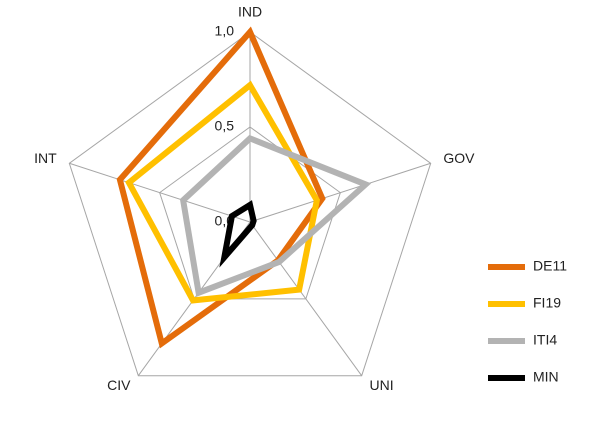  What do you see at coordinates (459, 158) in the screenshot?
I see `category-label: GOV` at bounding box center [459, 158].